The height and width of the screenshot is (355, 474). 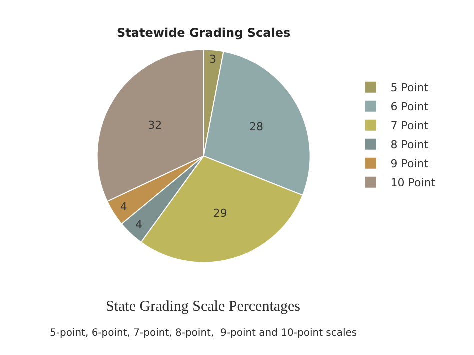 What do you see at coordinates (410, 126) in the screenshot?
I see `legend-label: 7 Point` at bounding box center [410, 126].